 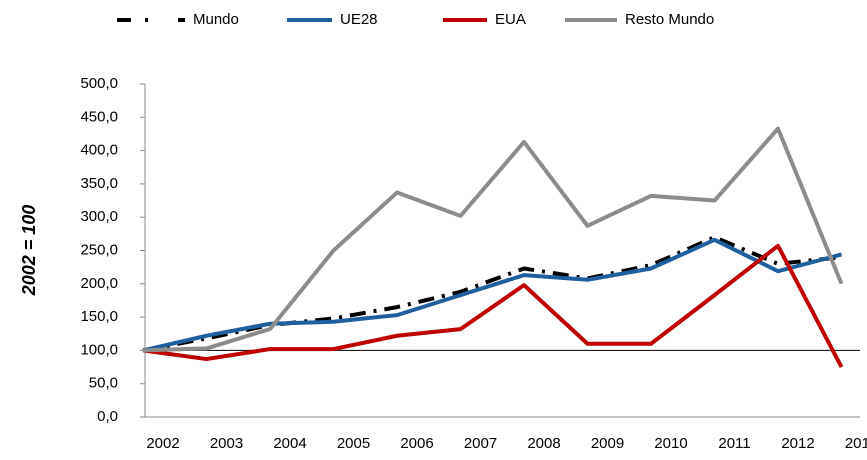 I want to click on x-tick-label: 2002, so click(x=162, y=443).